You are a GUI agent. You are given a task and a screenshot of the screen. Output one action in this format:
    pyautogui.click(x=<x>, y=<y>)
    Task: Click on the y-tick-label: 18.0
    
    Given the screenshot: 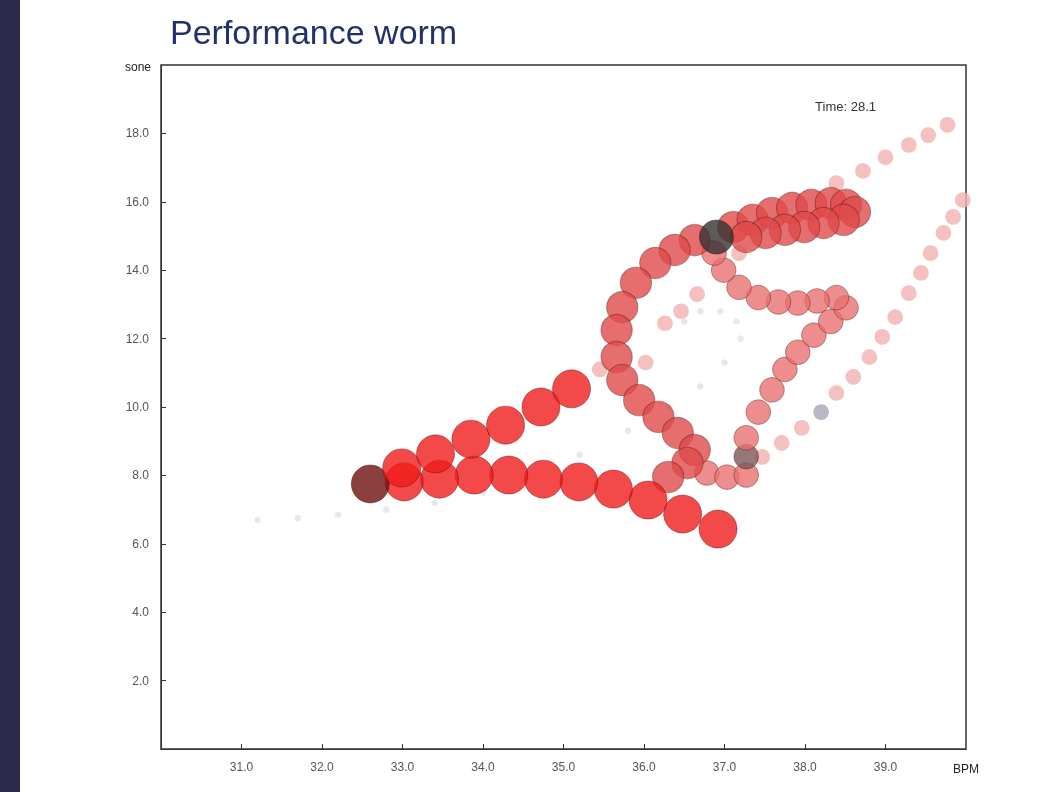 What is the action you would take?
    pyautogui.click(x=137, y=133)
    